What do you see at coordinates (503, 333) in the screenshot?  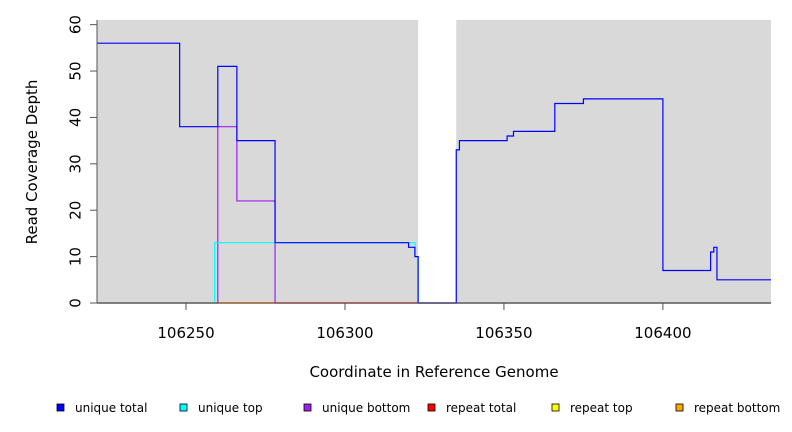 I see `x-tick-label: 106350` at bounding box center [503, 333].